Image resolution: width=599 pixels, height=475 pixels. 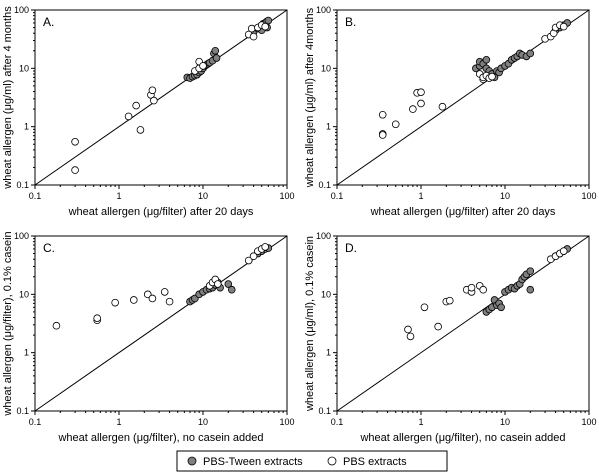 I want to click on y-axis-label: wheat allergen (μg/ml), 0.1% casein, so click(x=310, y=324).